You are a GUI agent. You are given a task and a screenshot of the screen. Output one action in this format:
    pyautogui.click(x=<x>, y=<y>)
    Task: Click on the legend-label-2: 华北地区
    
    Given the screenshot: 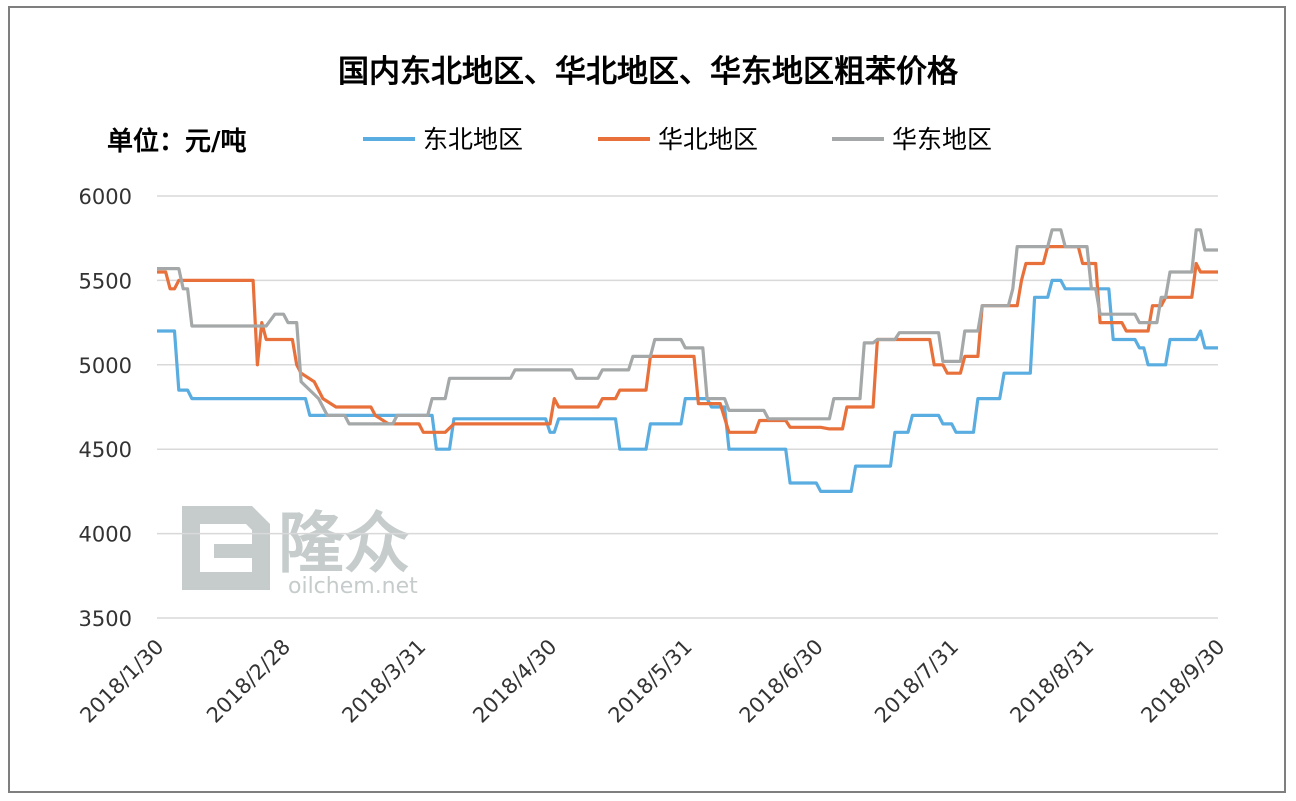 What is the action you would take?
    pyautogui.click(x=708, y=139)
    